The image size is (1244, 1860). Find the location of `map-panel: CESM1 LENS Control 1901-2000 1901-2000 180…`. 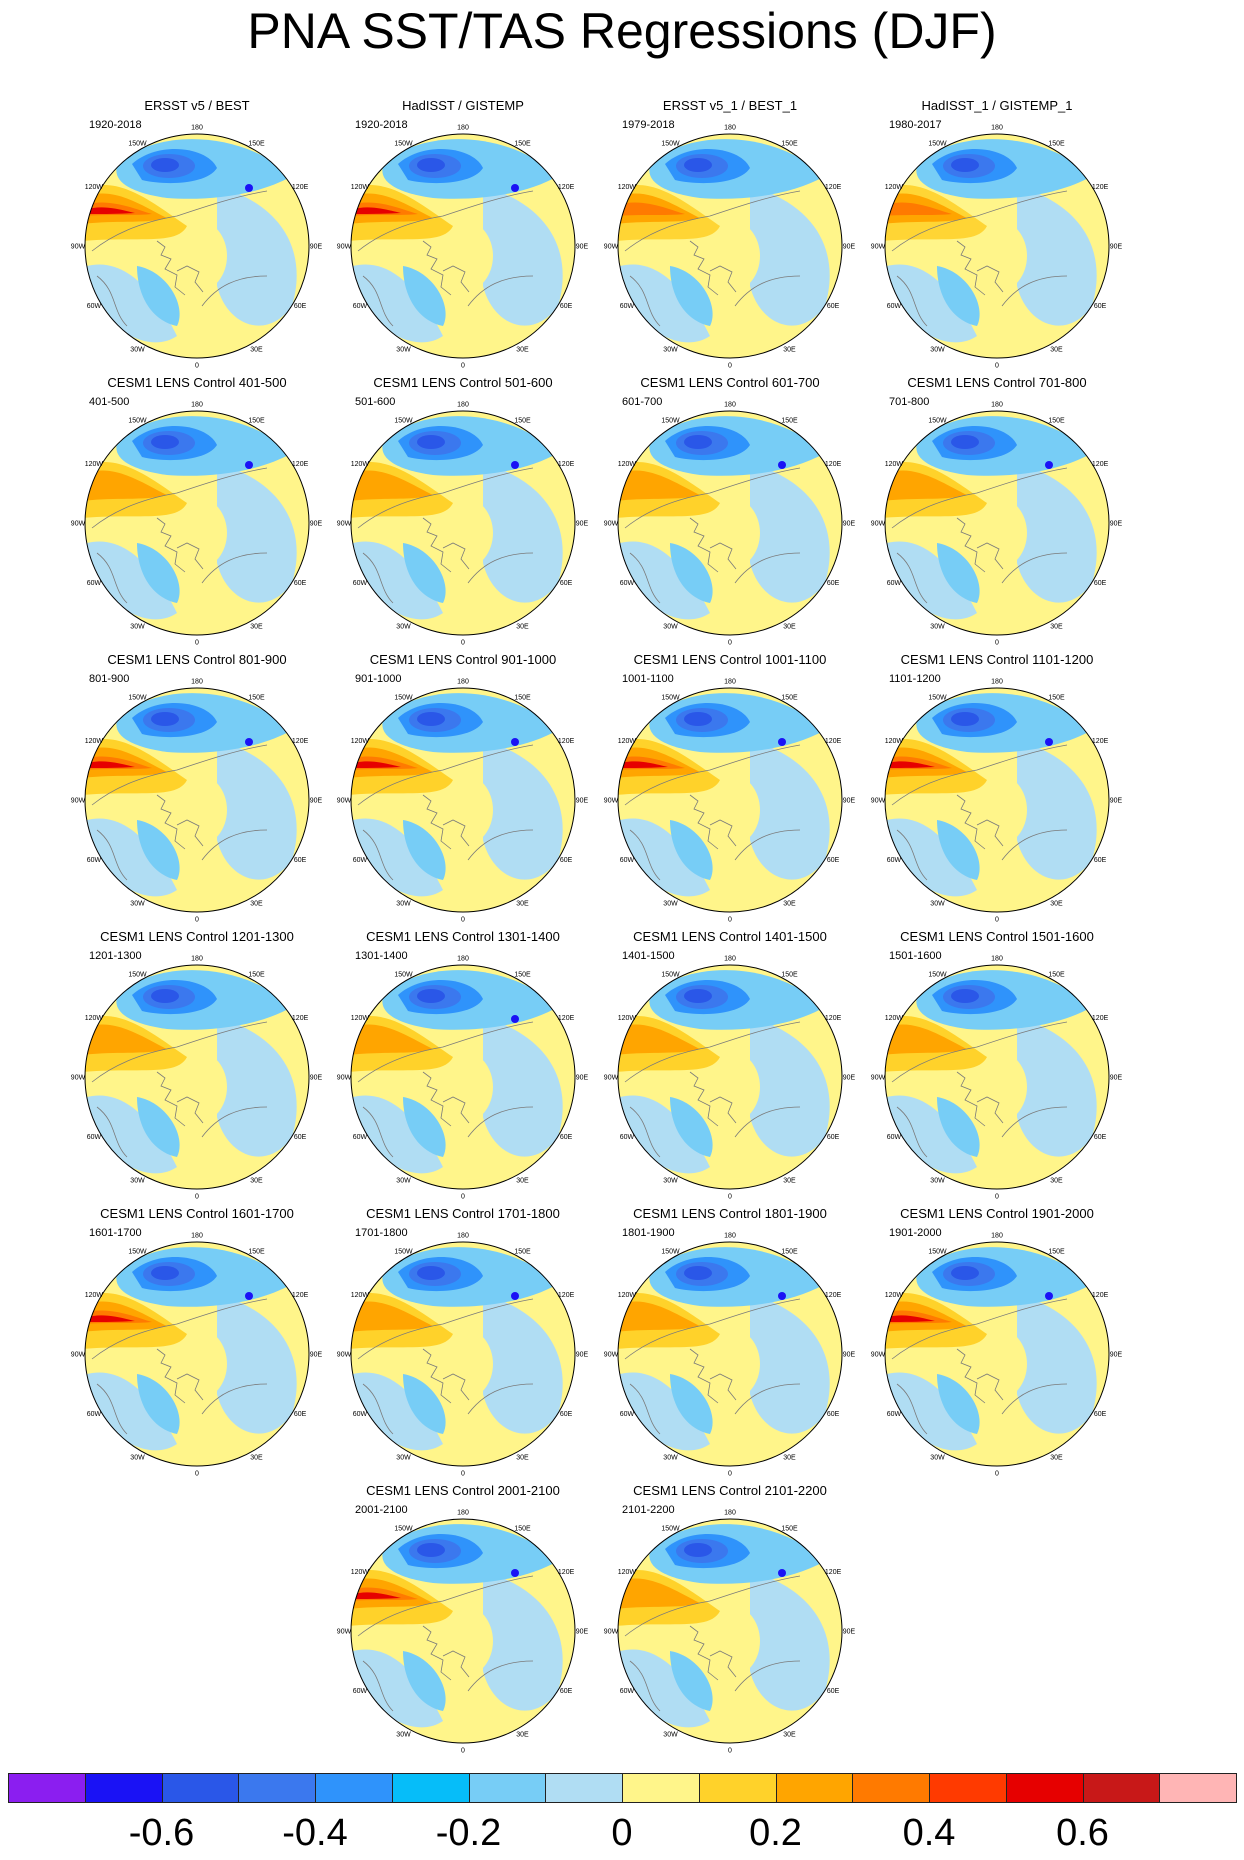

map-panel: CESM1 LENS Control 1901-2000 1901-2000 180… is located at coordinates (997, 1342).